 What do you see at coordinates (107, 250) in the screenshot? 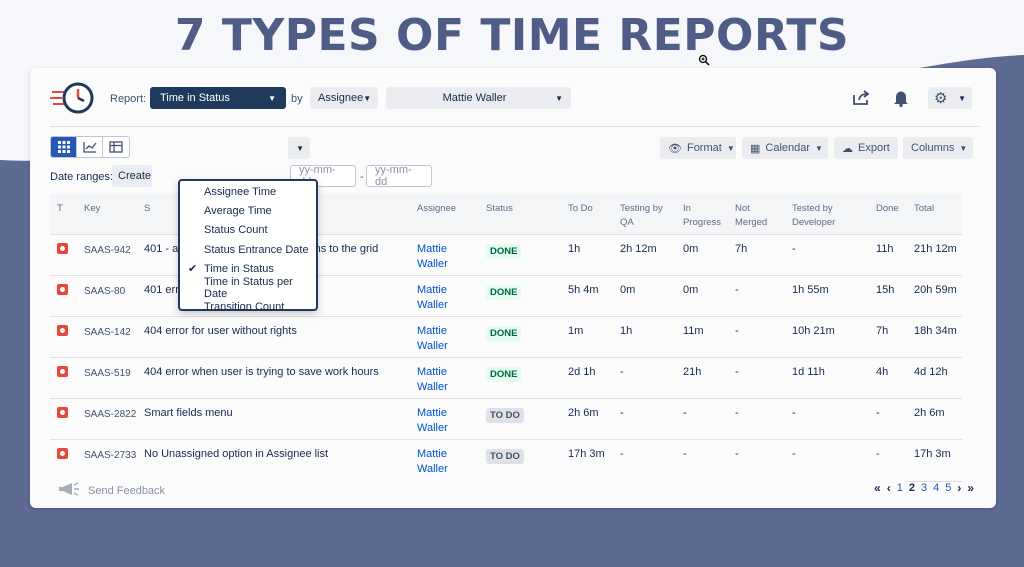
I see `issue-key: SAAS-942` at bounding box center [107, 250].